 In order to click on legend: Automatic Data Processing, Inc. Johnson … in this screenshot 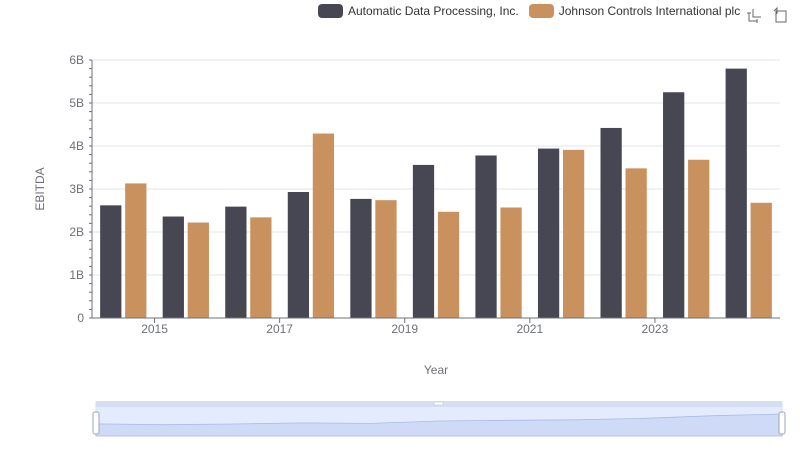, I will do `click(534, 11)`.